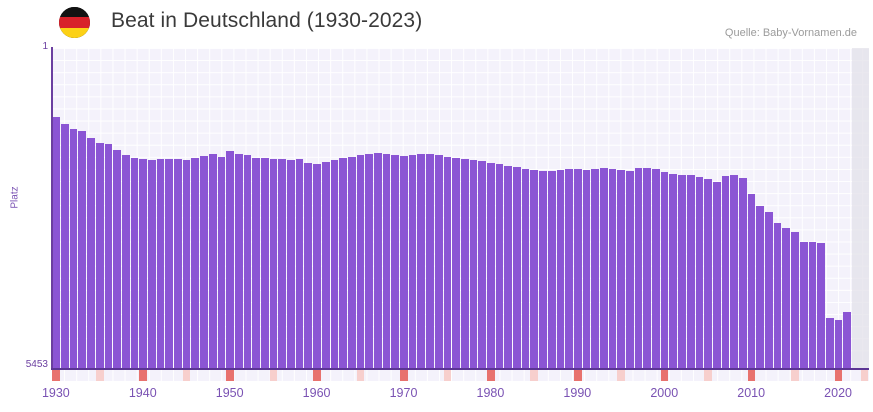 The height and width of the screenshot is (412, 873). What do you see at coordinates (838, 393) in the screenshot?
I see `x-axis-tick-label: 2020` at bounding box center [838, 393].